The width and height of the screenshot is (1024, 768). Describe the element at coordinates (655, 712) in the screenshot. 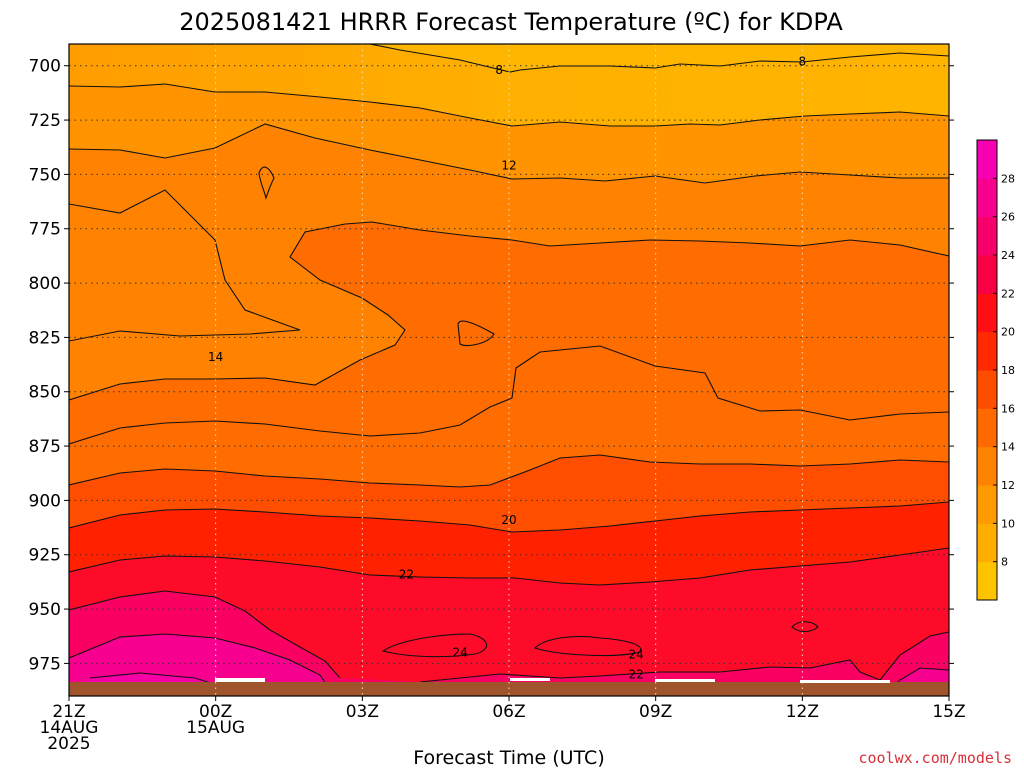

I see `x-tick-label: 09Z` at that location.